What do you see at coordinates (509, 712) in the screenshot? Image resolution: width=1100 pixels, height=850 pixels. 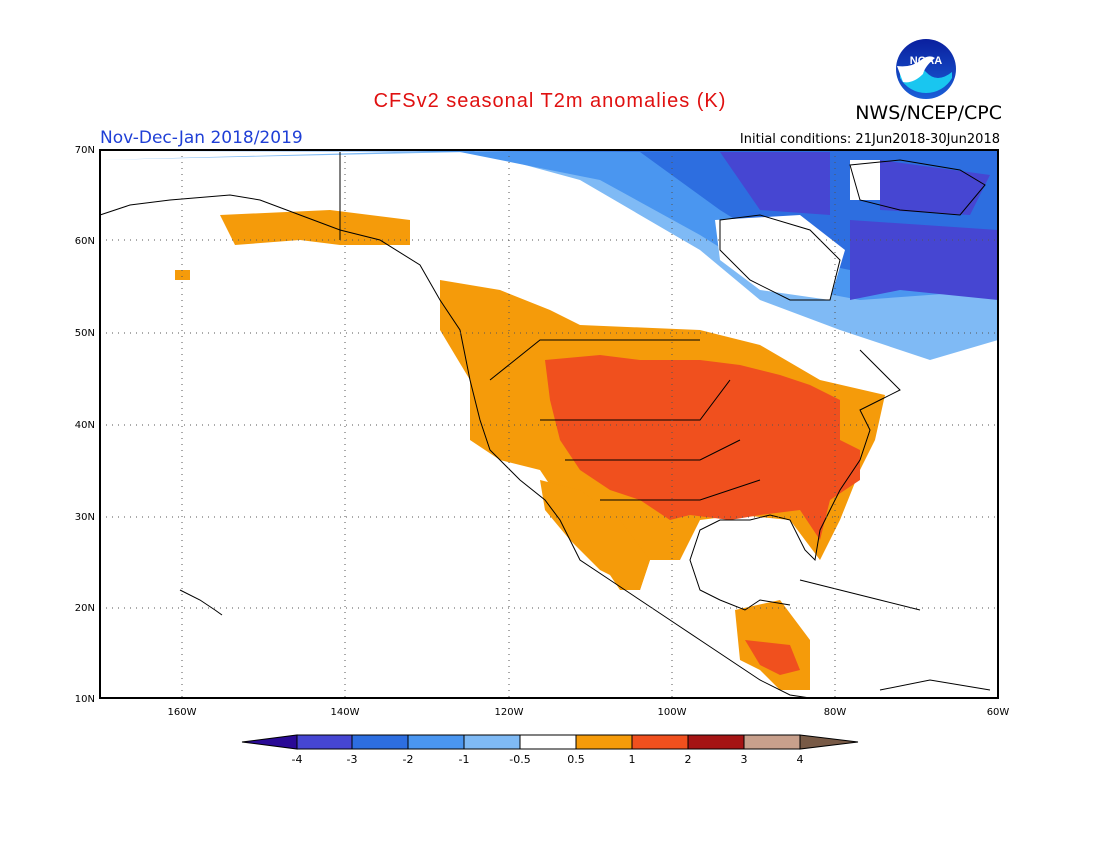 I see `lon-tick-120w: 120W` at bounding box center [509, 712].